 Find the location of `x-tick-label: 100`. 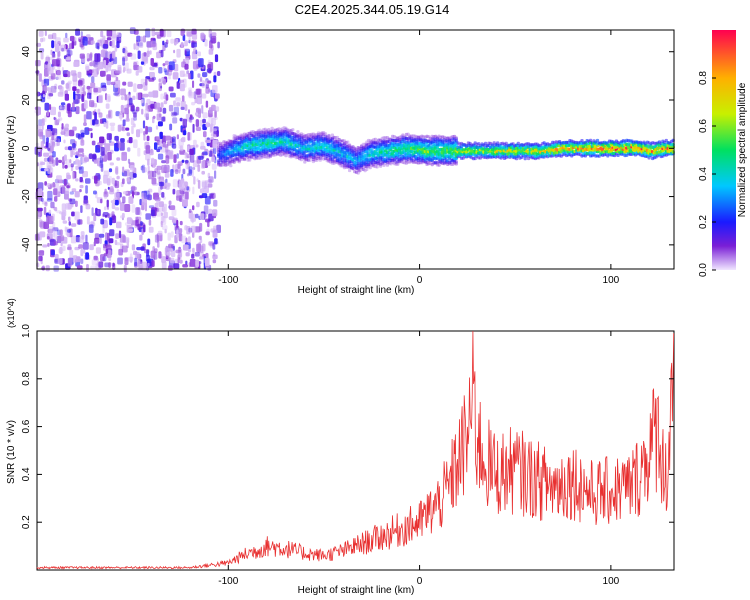

x-tick-label: 100 is located at coordinates (611, 581).